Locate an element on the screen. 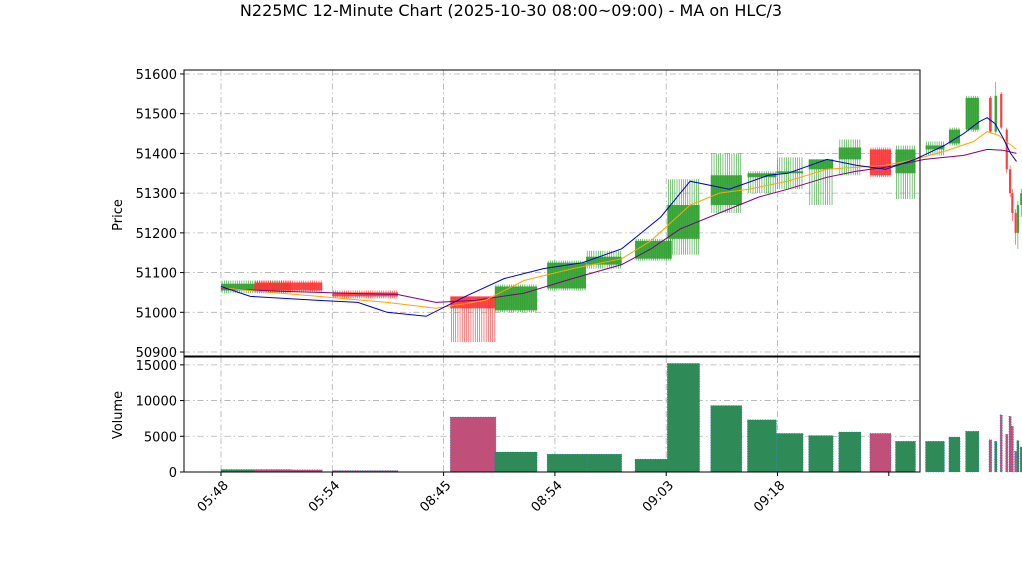 Image resolution: width=1022 pixels, height=575 pixels. volume-tick-label: 10000 is located at coordinates (156, 402).